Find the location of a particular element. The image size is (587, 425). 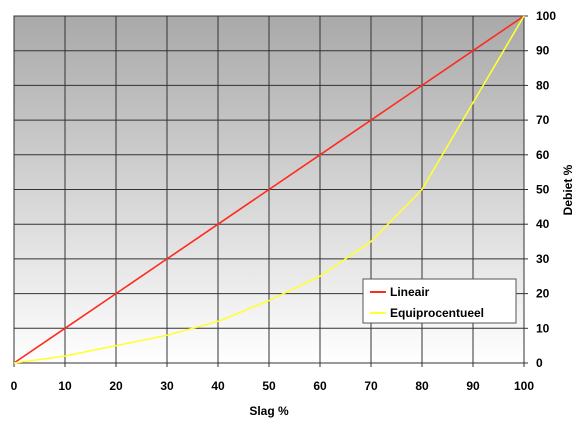

legend: Lineair Equiprocentueel is located at coordinates (439, 301).